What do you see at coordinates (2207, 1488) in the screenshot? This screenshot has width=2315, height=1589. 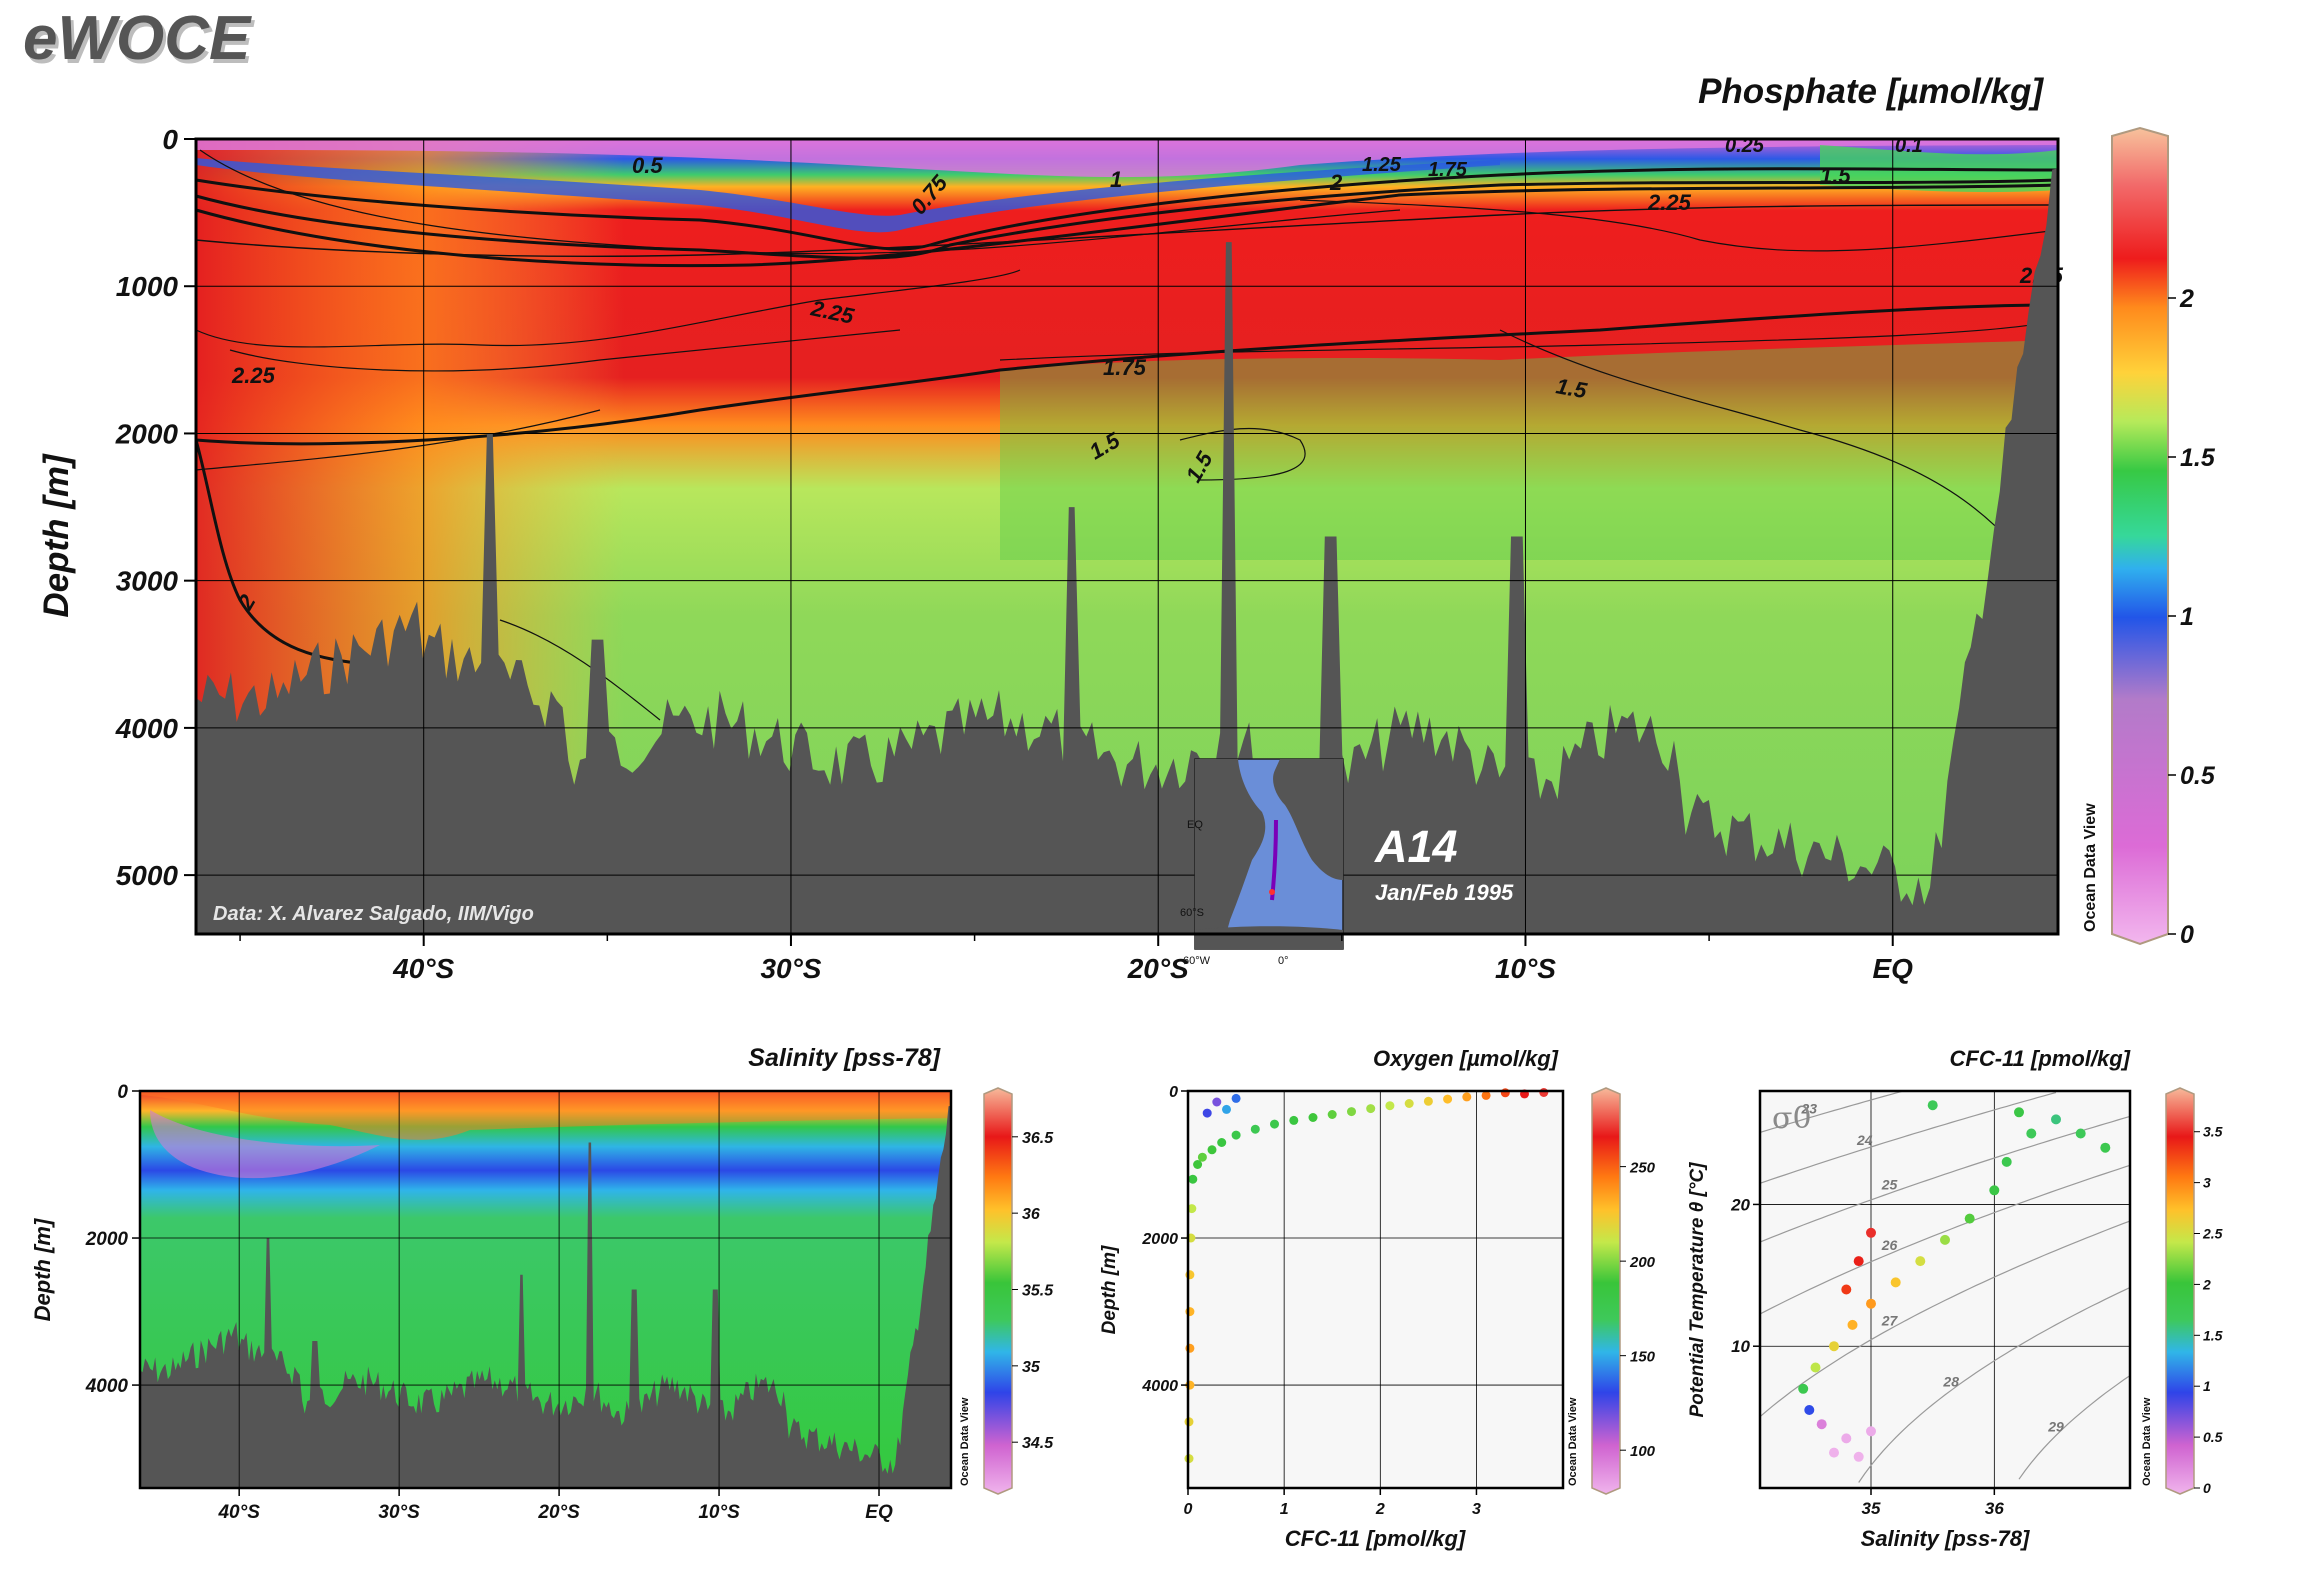 I see `colorbar-tick-label: 0` at bounding box center [2207, 1488].